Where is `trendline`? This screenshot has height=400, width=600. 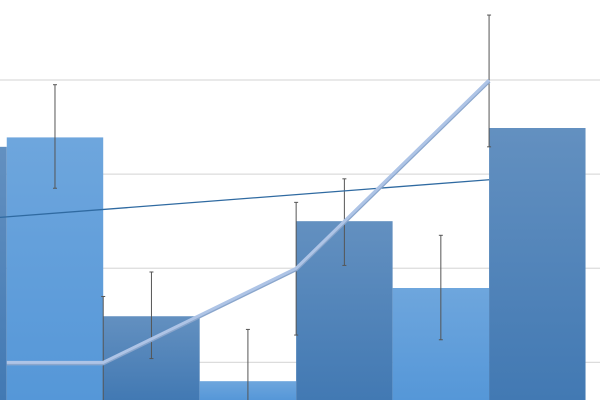
trendline is located at coordinates (245, 199).